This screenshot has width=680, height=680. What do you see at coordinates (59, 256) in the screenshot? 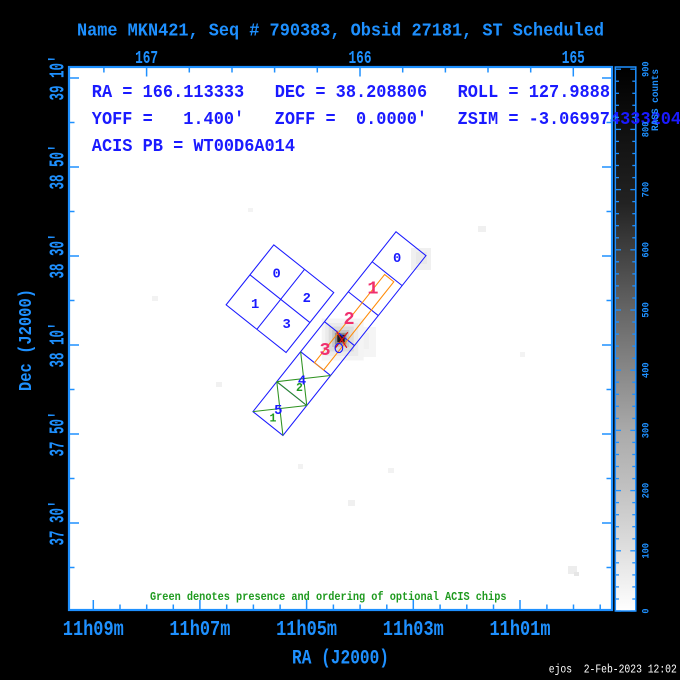
I see `svg-text: 38 30'` at bounding box center [59, 256].